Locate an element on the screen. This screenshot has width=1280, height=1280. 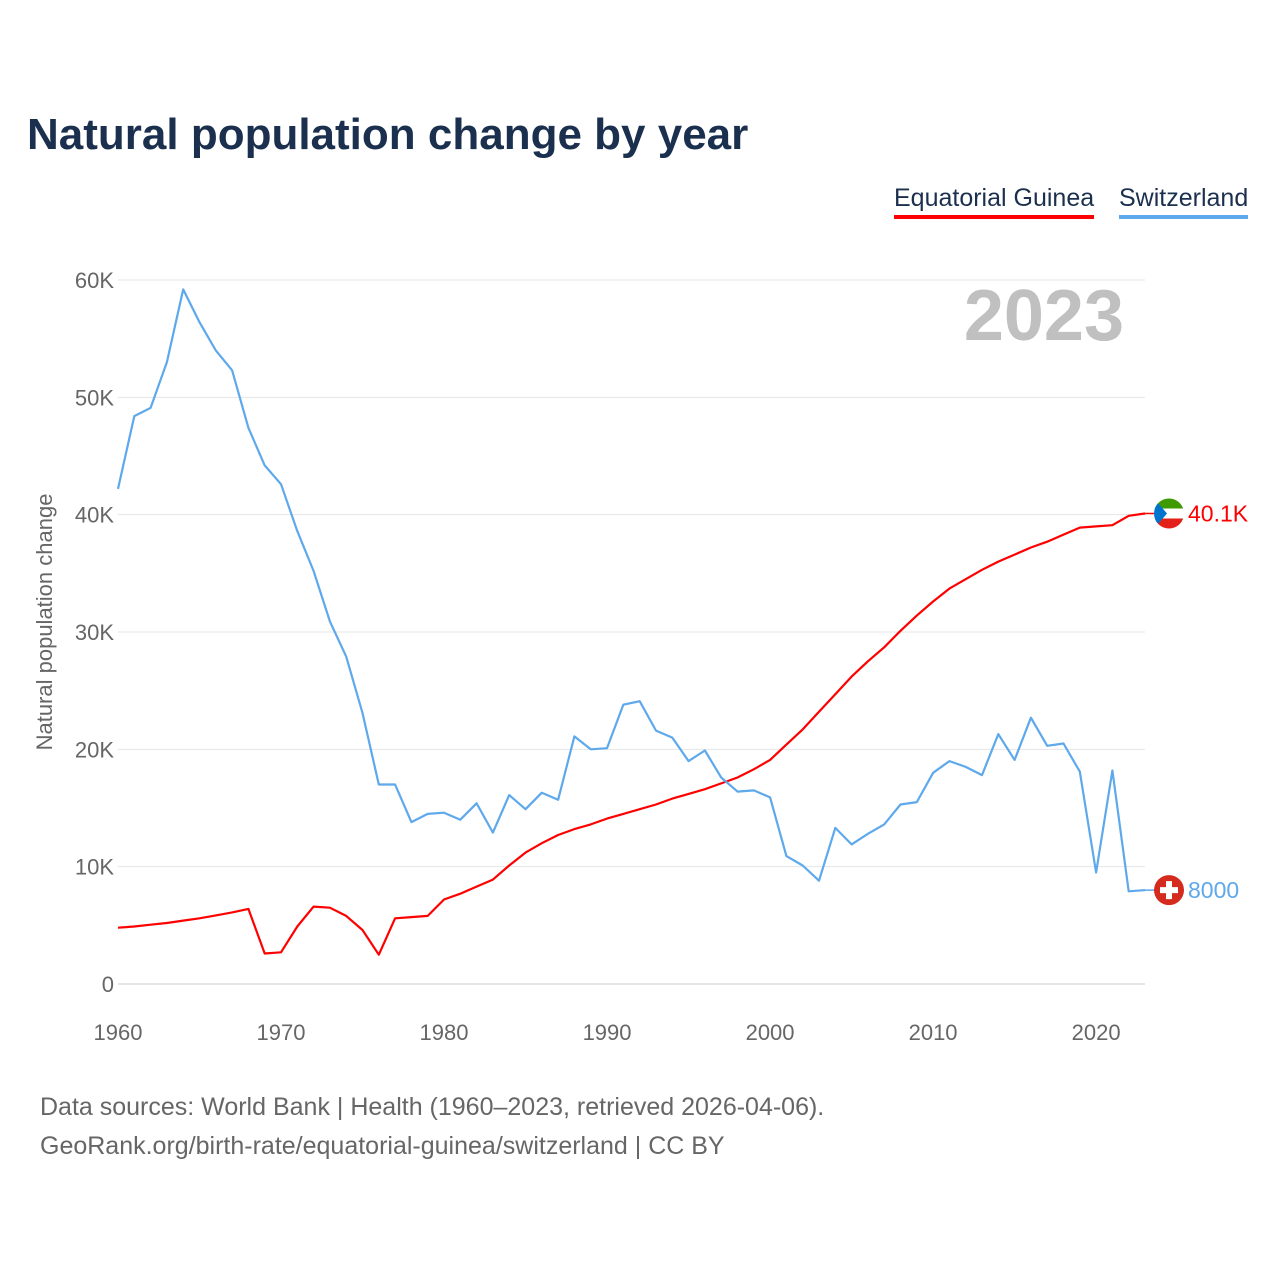
x-tick-label: 2000 is located at coordinates (770, 1032).